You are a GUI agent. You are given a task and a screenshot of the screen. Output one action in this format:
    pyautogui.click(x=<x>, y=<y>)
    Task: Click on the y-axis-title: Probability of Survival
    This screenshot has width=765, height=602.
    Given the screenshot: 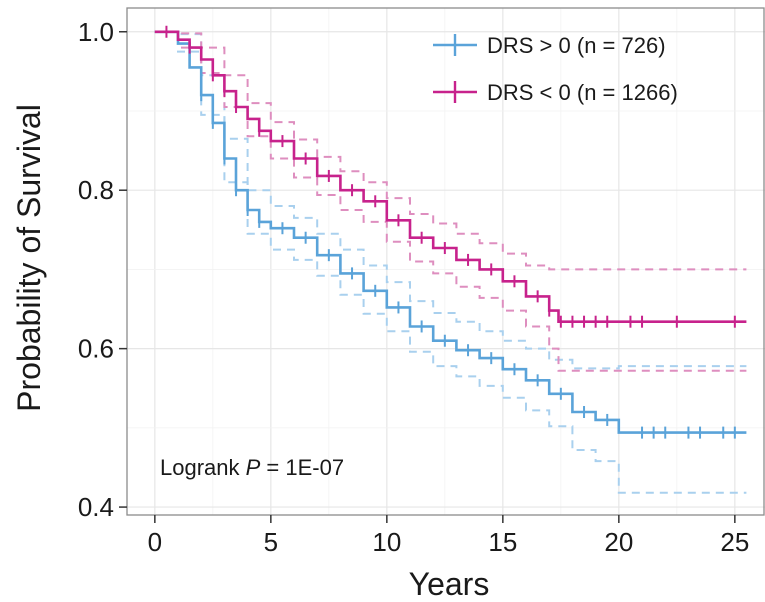 What is the action you would take?
    pyautogui.click(x=29, y=258)
    